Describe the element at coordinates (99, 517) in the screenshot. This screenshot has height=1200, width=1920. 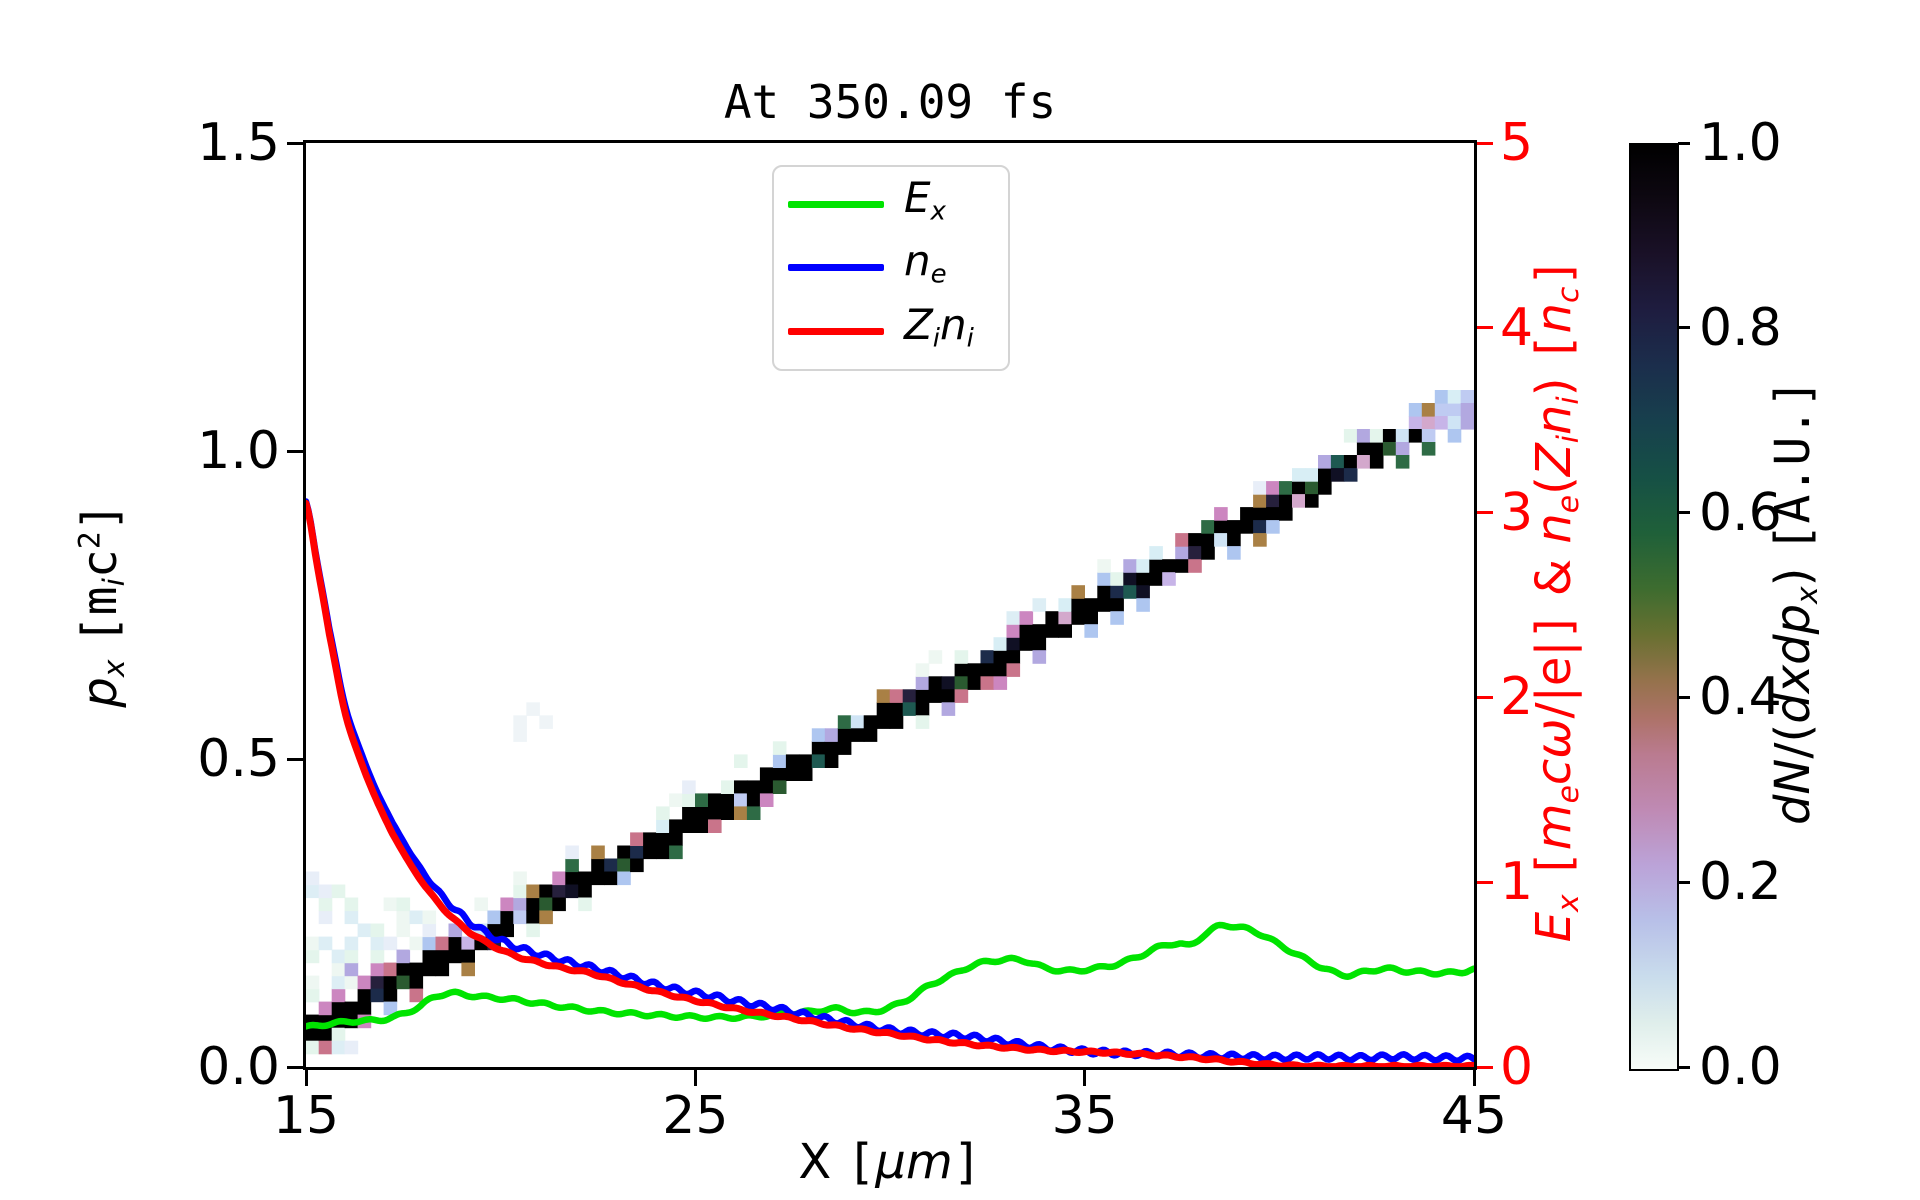
I see `text-segment: ]` at that location.